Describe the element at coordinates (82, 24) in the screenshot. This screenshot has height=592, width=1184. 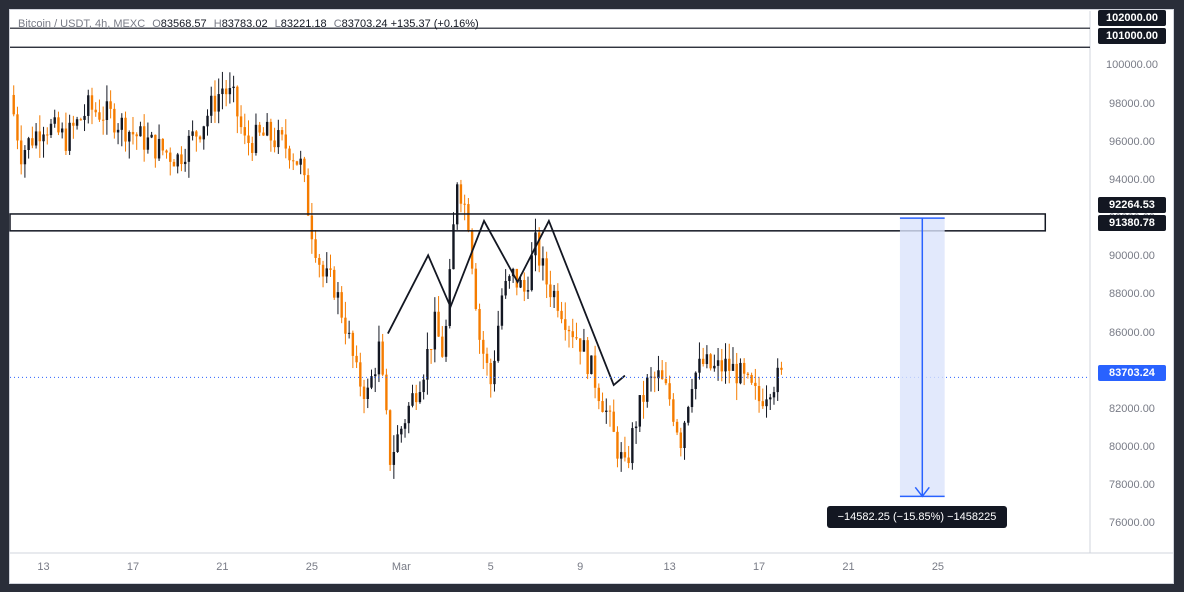
I see `symbol-label: Bitcoin / USDT, 4h, MEXC` at that location.